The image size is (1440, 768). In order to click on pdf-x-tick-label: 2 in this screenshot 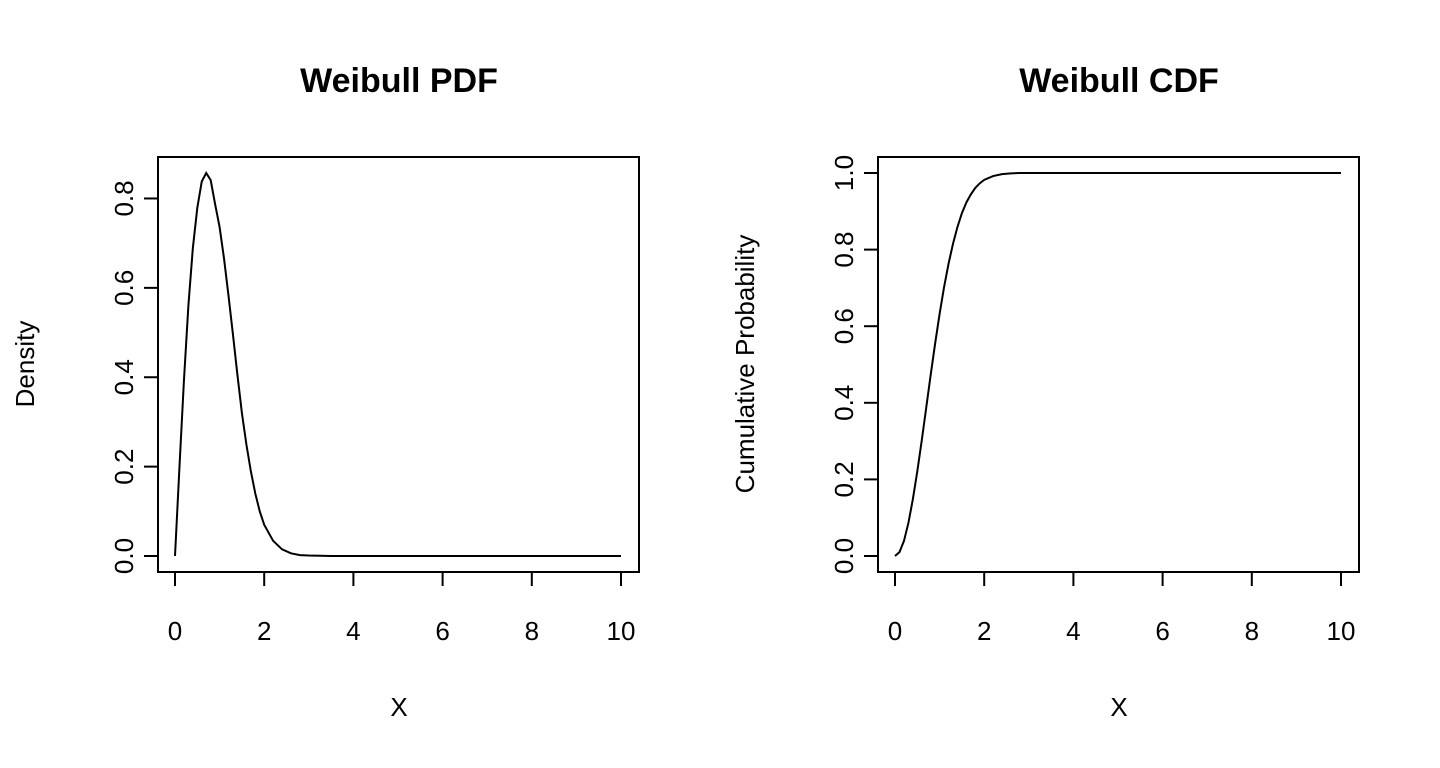, I will do `click(264, 631)`.